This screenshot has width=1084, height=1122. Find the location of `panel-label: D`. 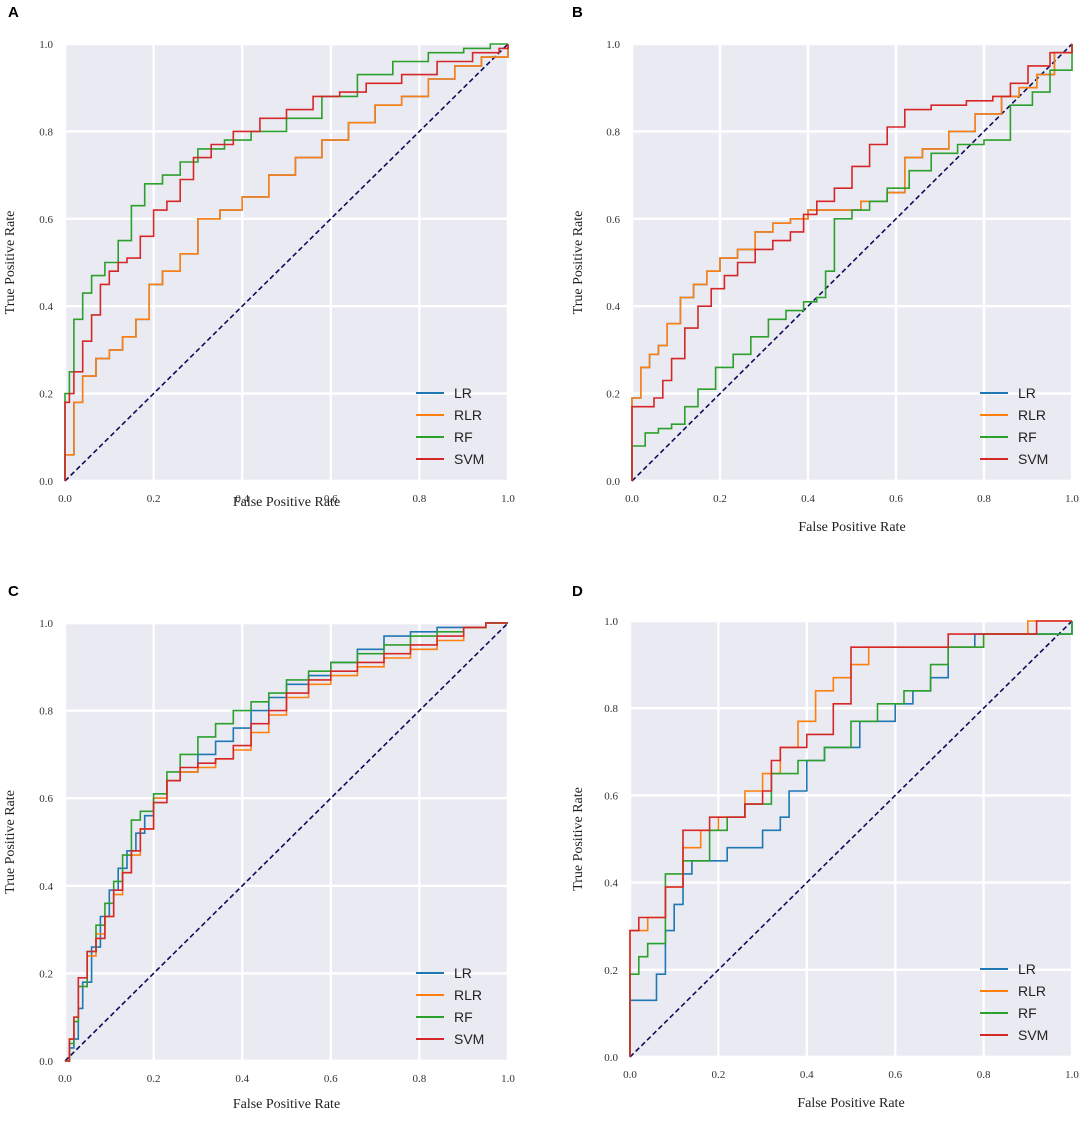

panel-label: D is located at coordinates (577, 591).